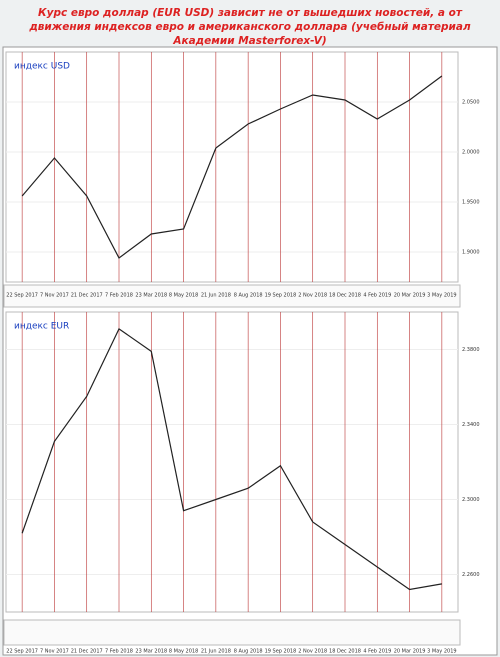 The height and width of the screenshot is (657, 500). Describe the element at coordinates (471, 500) in the screenshot. I see `y-tick-label: 2.3000` at that location.